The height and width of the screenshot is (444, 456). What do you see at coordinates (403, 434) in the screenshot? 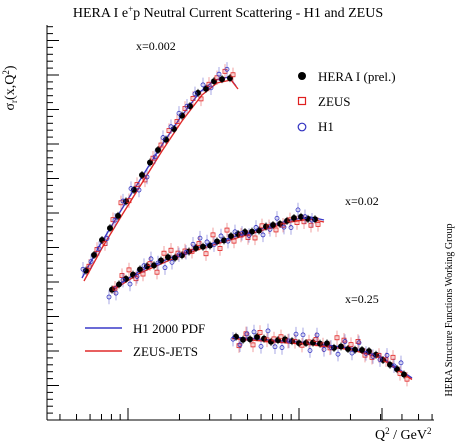
I see `x-axis-label: Q2 / GeV2` at bounding box center [403, 434].